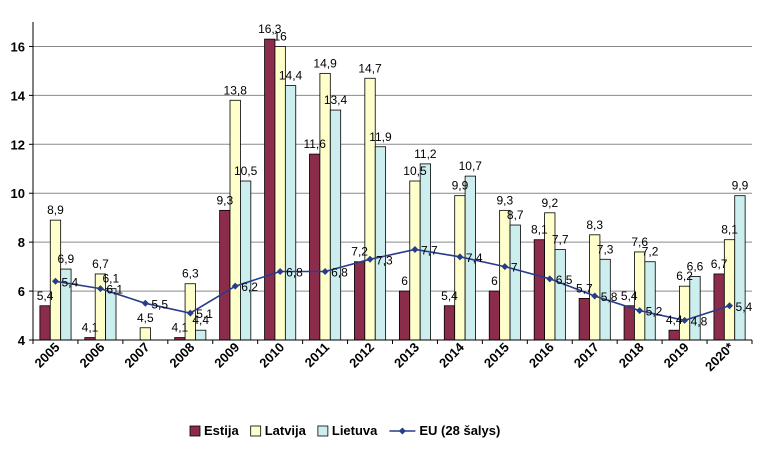  Describe the element at coordinates (114, 290) in the screenshot. I see `data-label-eu: 6,1` at that location.